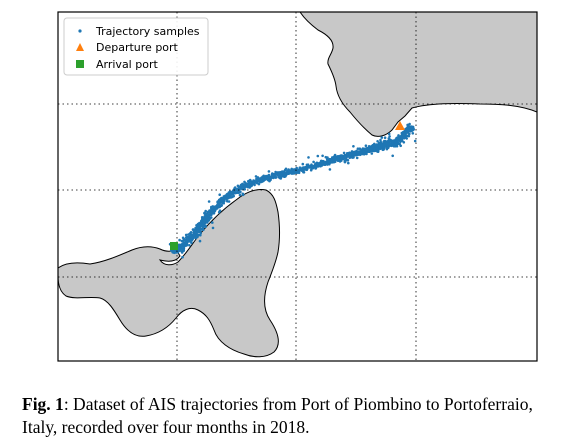 The image size is (582, 444). I want to click on legend-label-arrival: Arrival port, so click(127, 64).